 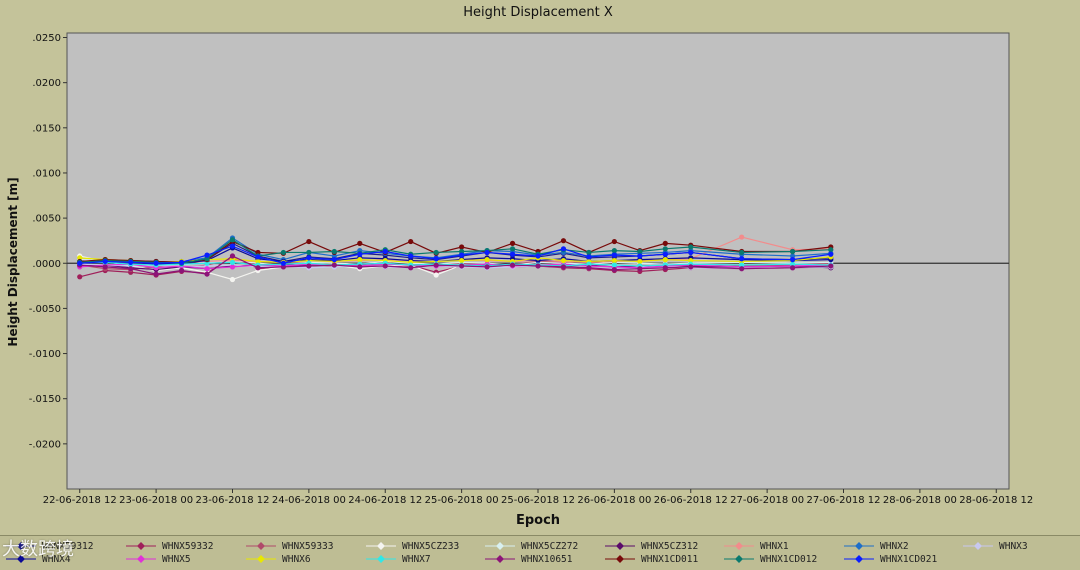 I want to click on x-tick-label: 26-06-2018 12, so click(x=691, y=500).